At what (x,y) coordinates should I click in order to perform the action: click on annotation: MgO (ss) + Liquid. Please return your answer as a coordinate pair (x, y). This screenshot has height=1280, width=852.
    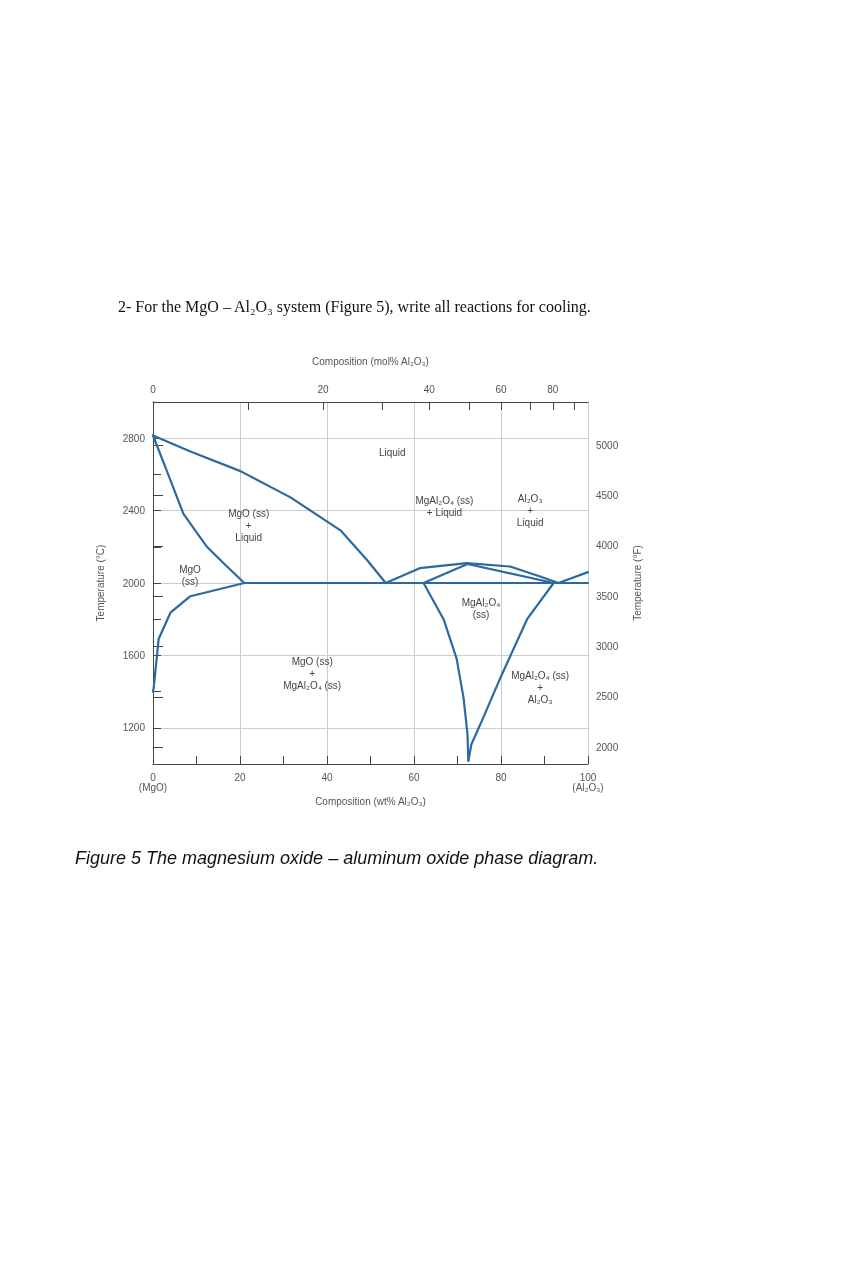
    Looking at the image, I should click on (249, 525).